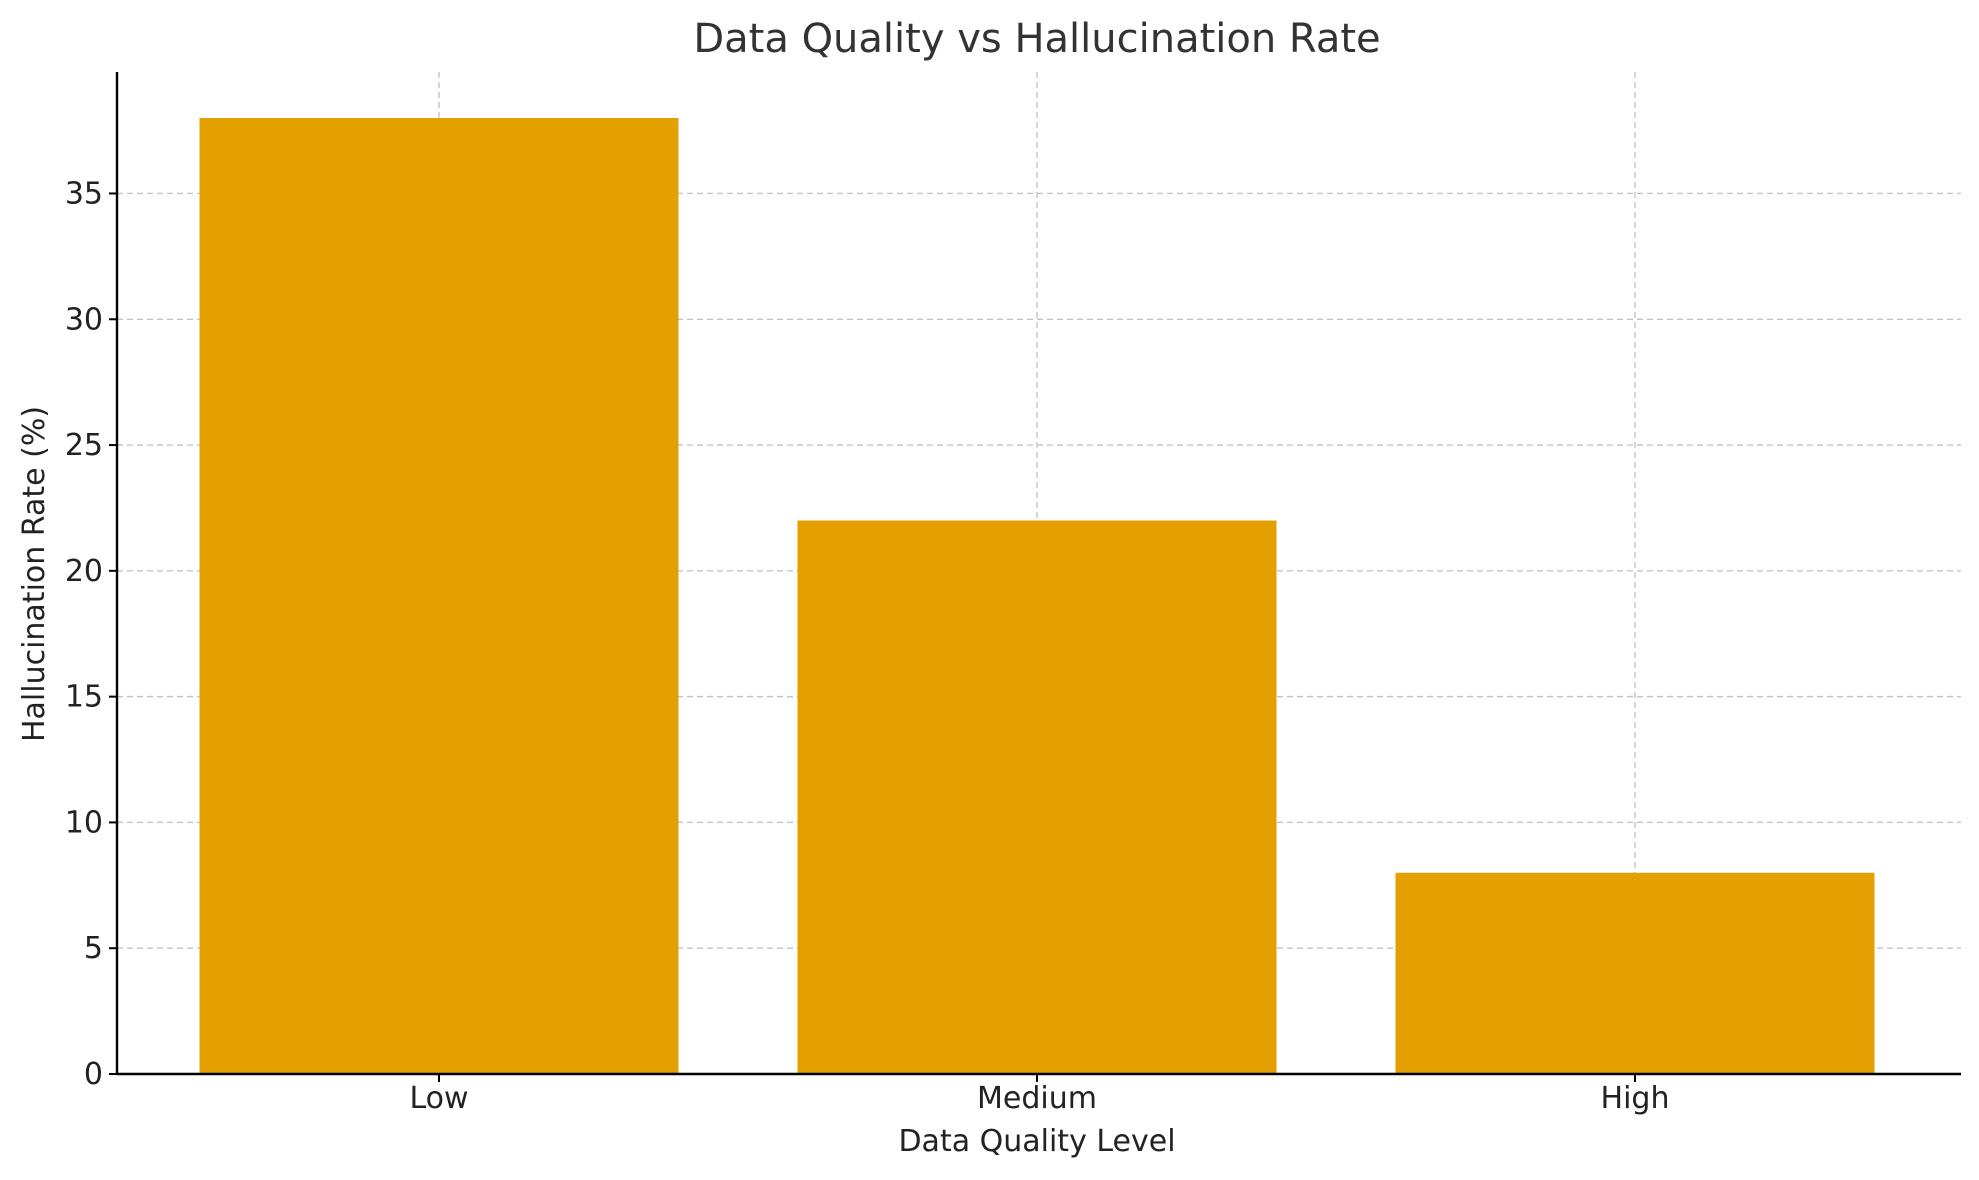 Image resolution: width=1979 pixels, height=1180 pixels. What do you see at coordinates (93, 948) in the screenshot?
I see `y-tick-label: 5` at bounding box center [93, 948].